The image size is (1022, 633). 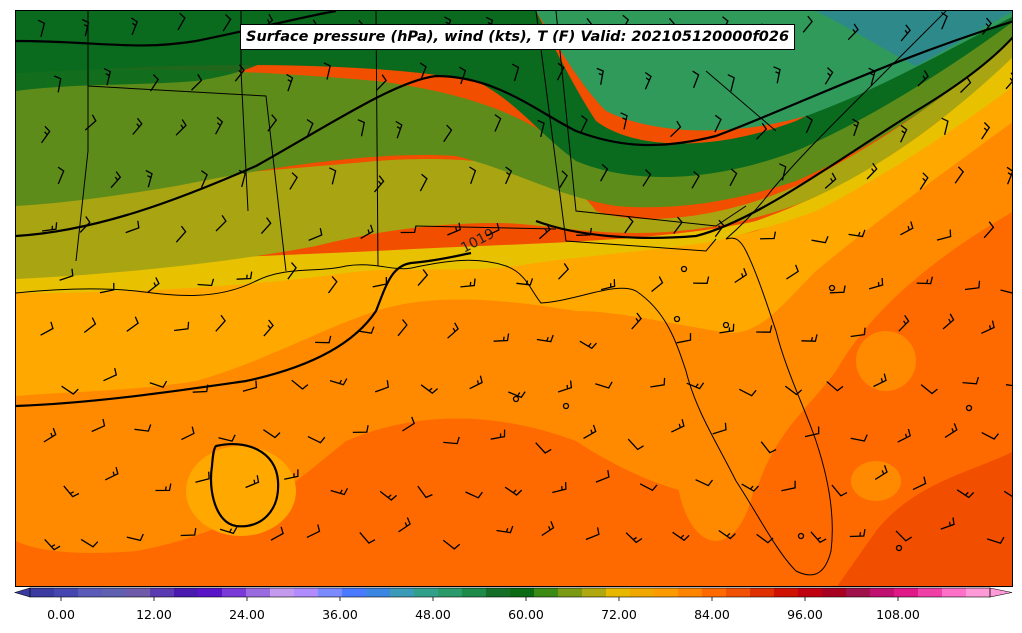 I want to click on isobar, so click(x=773, y=137).